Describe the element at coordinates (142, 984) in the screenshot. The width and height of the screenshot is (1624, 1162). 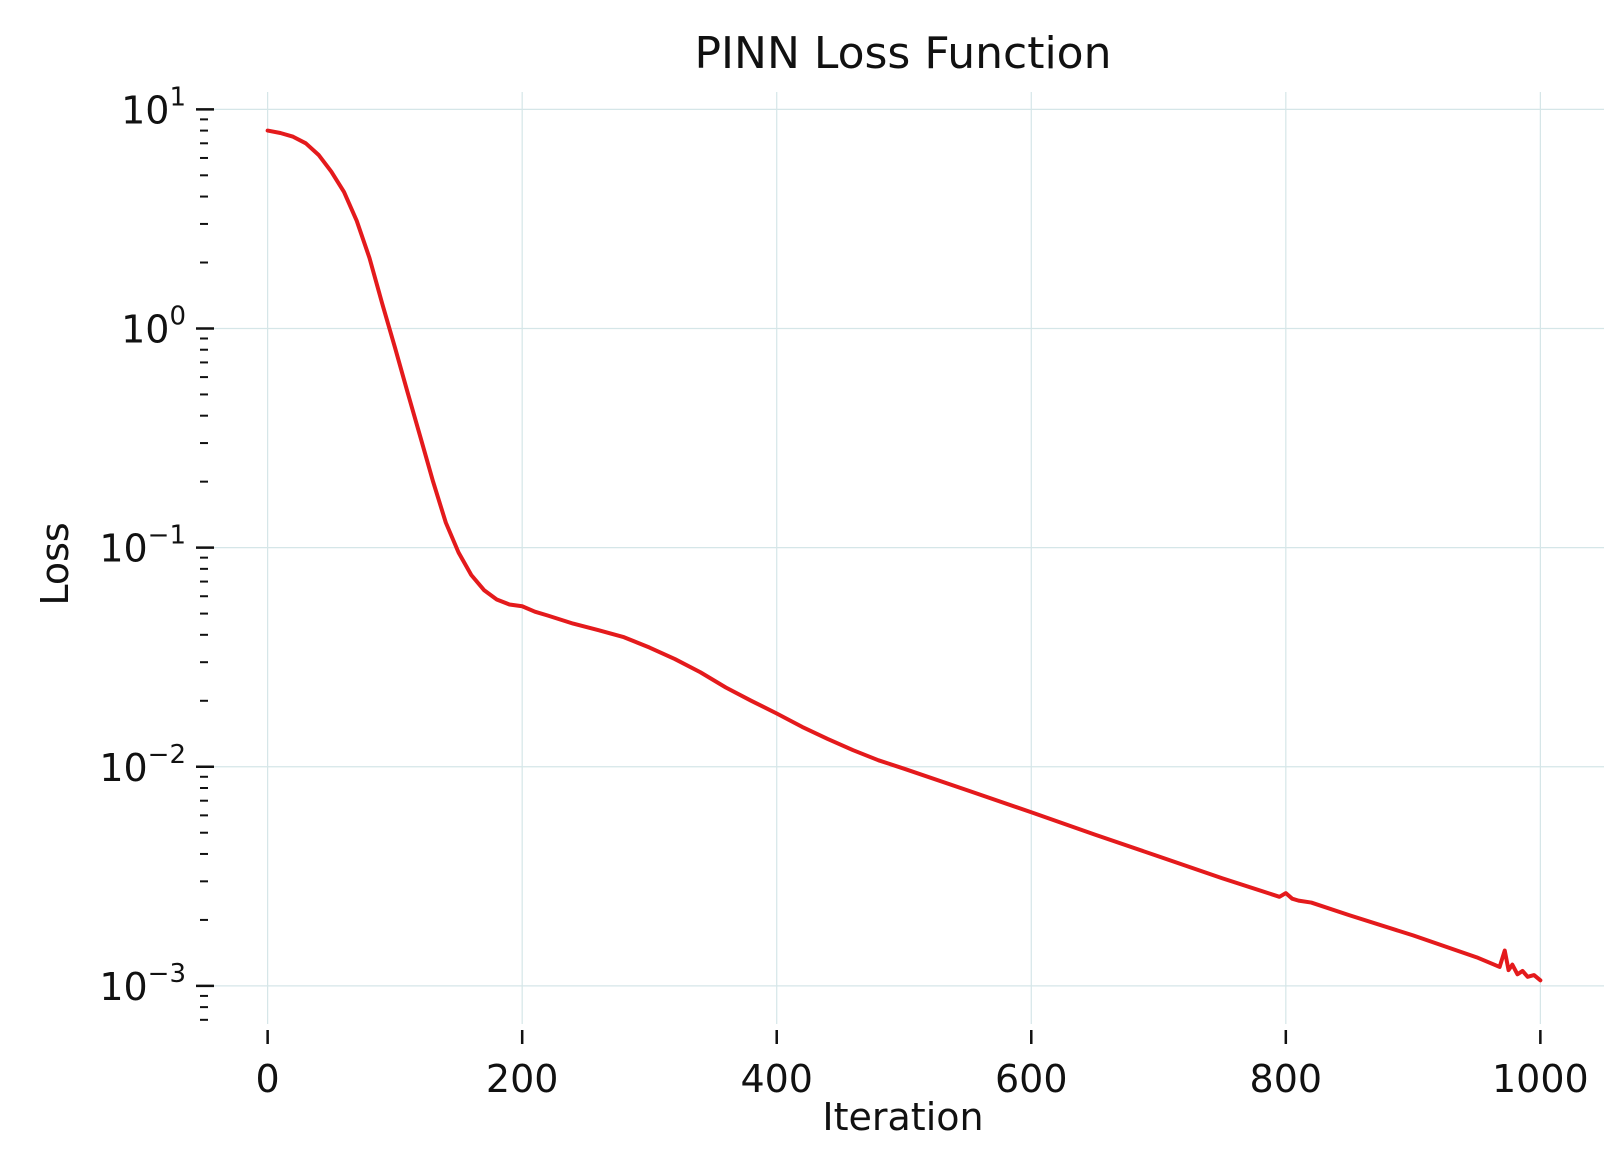
I see `y-tick-label: 10⁻³` at that location.